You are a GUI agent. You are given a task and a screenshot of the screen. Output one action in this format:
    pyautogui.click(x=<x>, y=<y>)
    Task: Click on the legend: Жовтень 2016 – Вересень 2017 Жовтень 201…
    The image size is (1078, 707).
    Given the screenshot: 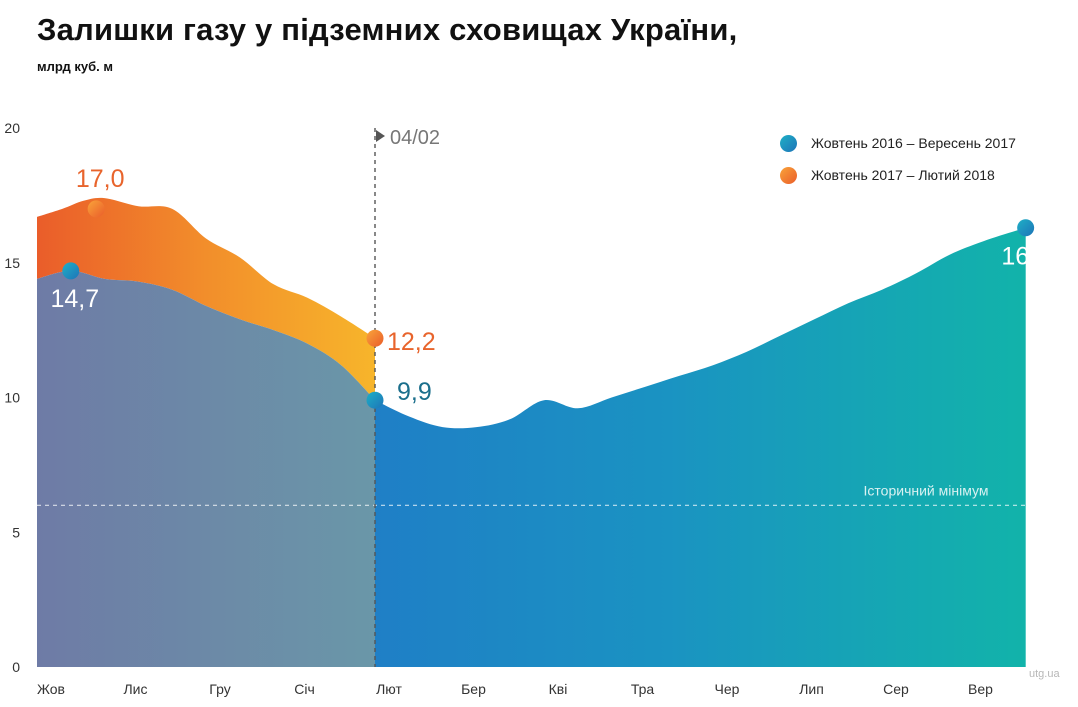 What is the action you would take?
    pyautogui.click(x=898, y=159)
    